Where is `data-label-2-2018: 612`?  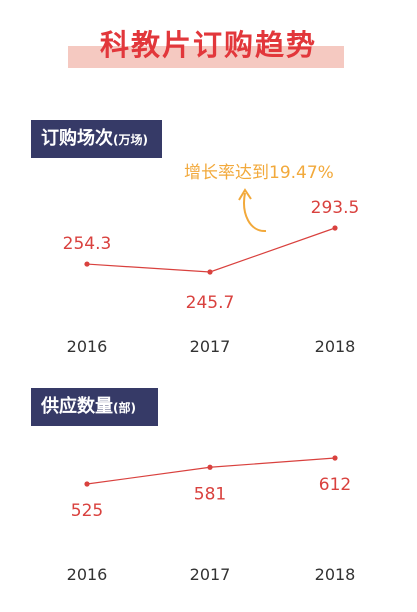
data-label-2-2018: 612 is located at coordinates (335, 485).